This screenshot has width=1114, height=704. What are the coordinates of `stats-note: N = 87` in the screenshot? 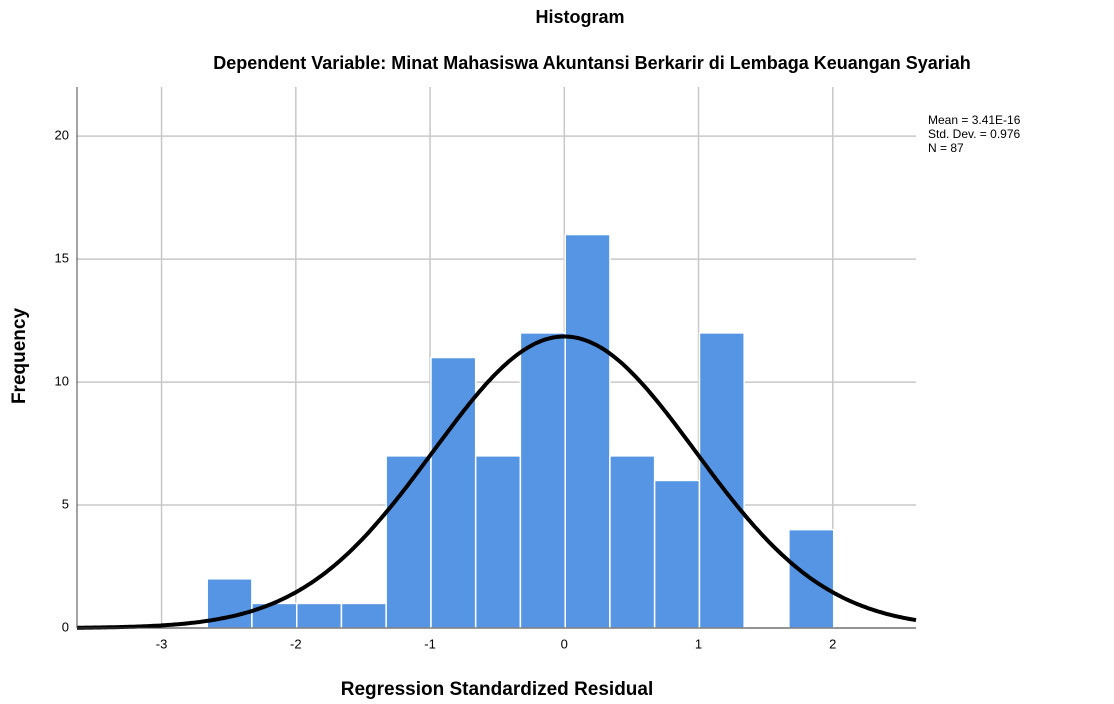 It's located at (946, 148).